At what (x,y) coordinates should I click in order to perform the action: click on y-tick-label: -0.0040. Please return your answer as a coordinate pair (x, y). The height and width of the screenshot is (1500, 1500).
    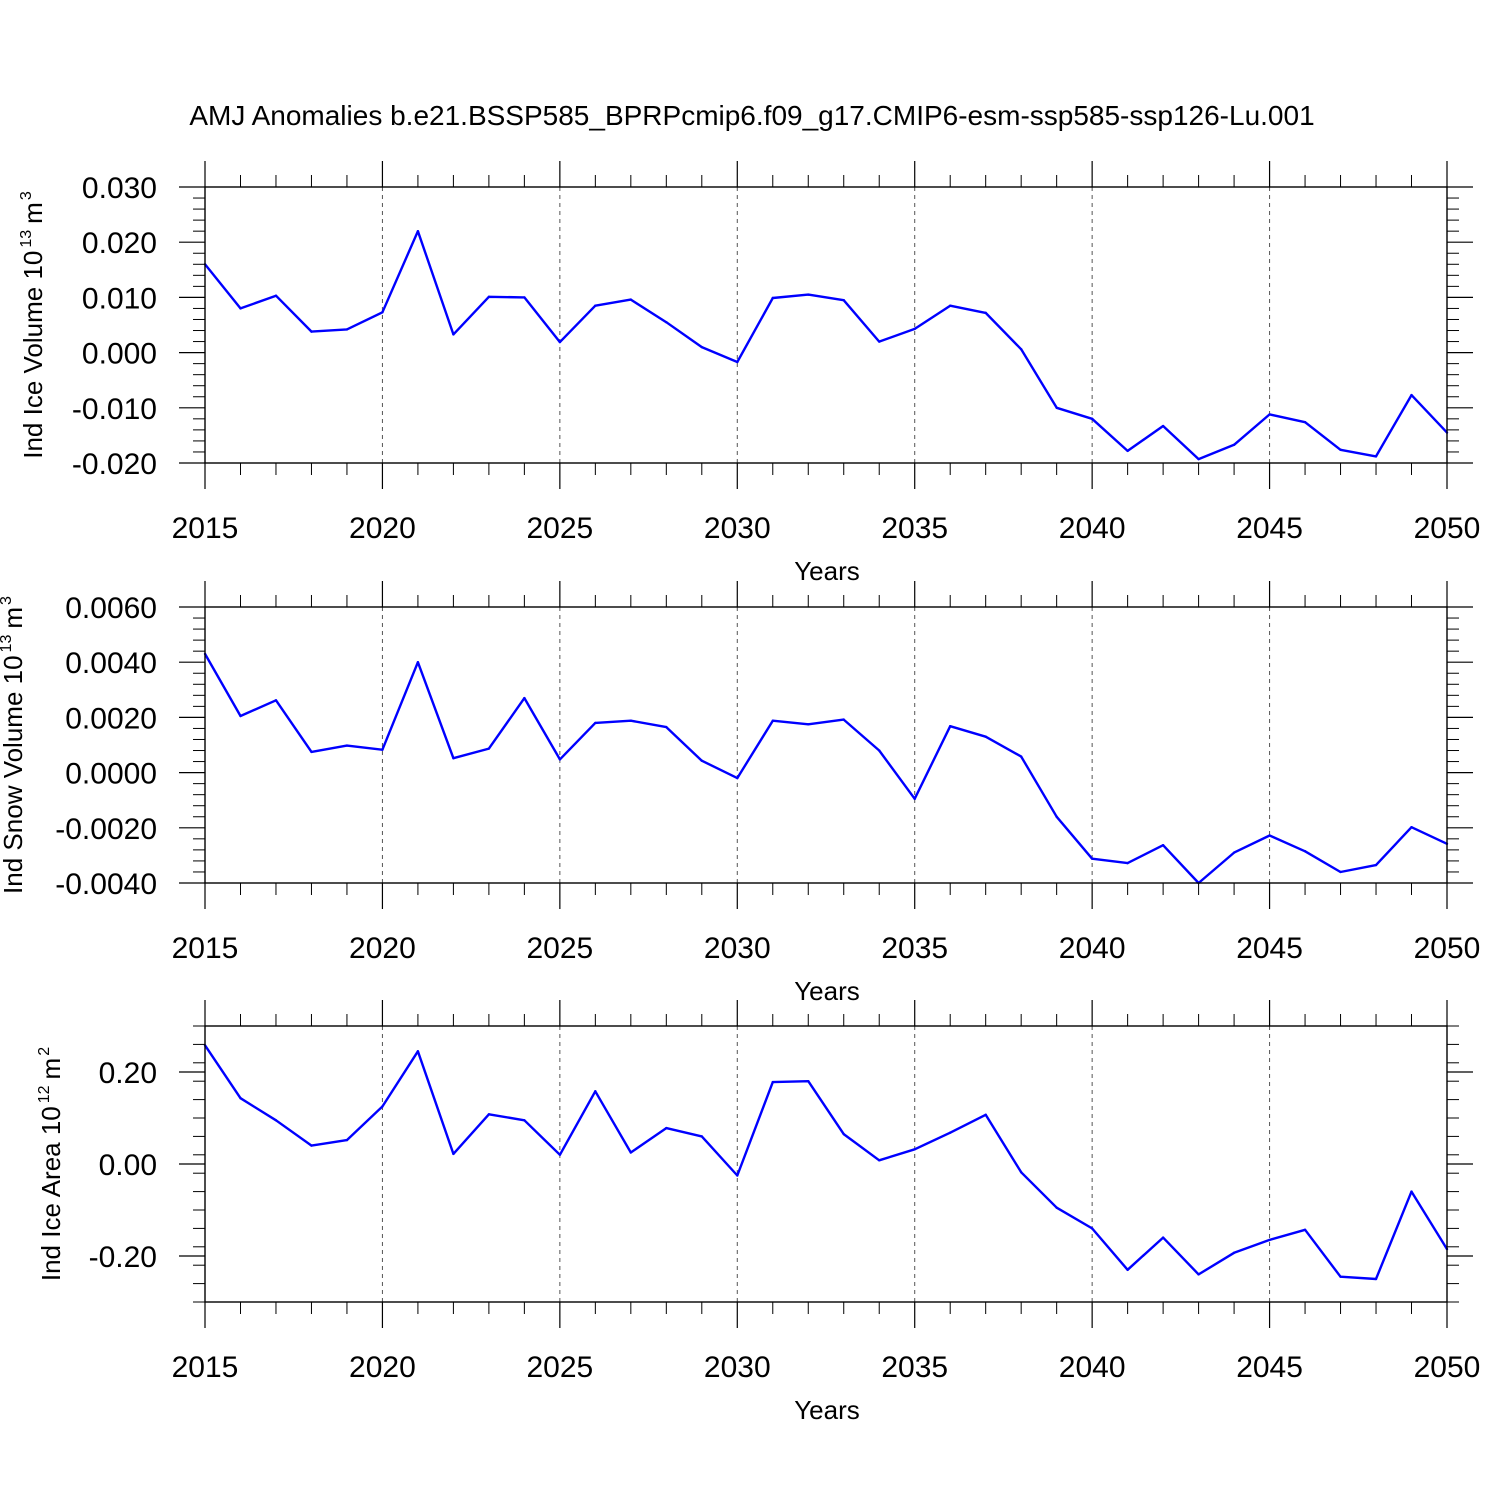
    Looking at the image, I should click on (106, 884).